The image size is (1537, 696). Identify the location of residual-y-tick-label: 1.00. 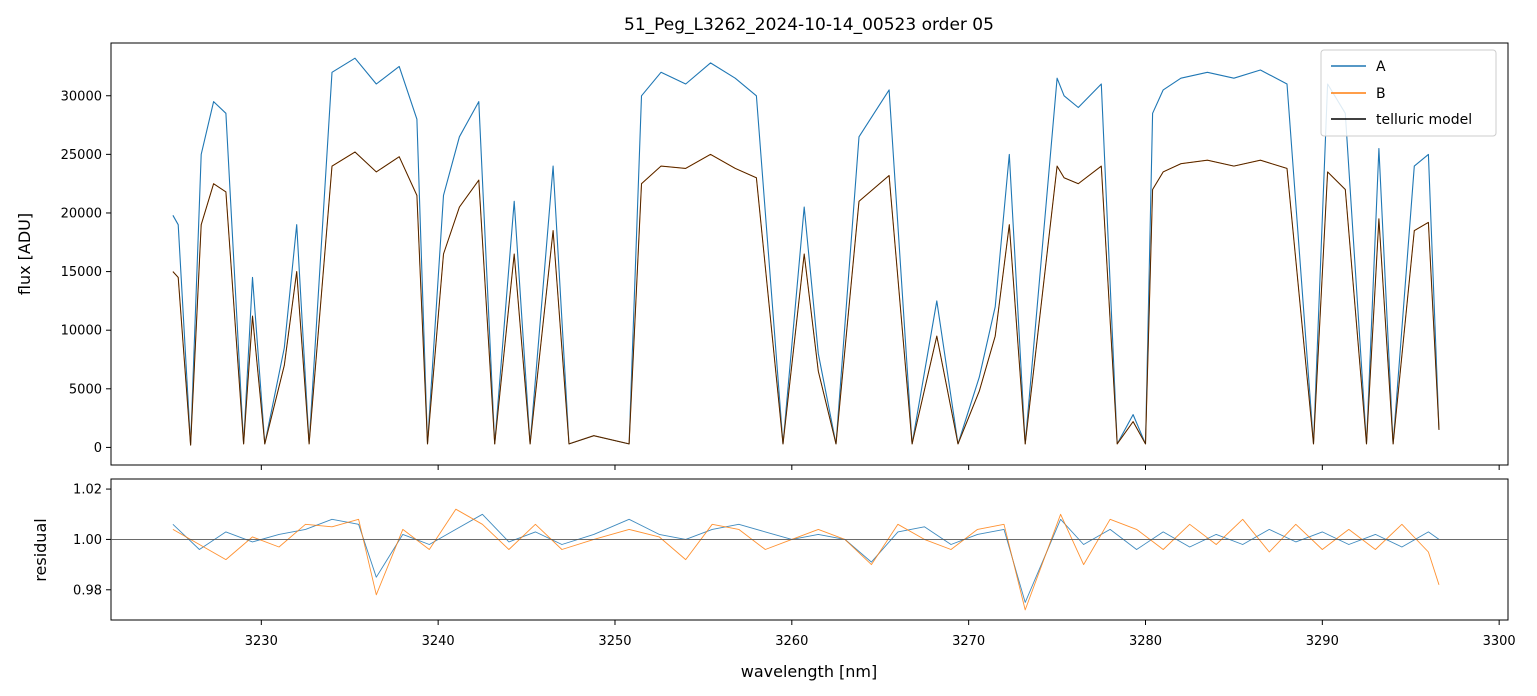
(87, 540).